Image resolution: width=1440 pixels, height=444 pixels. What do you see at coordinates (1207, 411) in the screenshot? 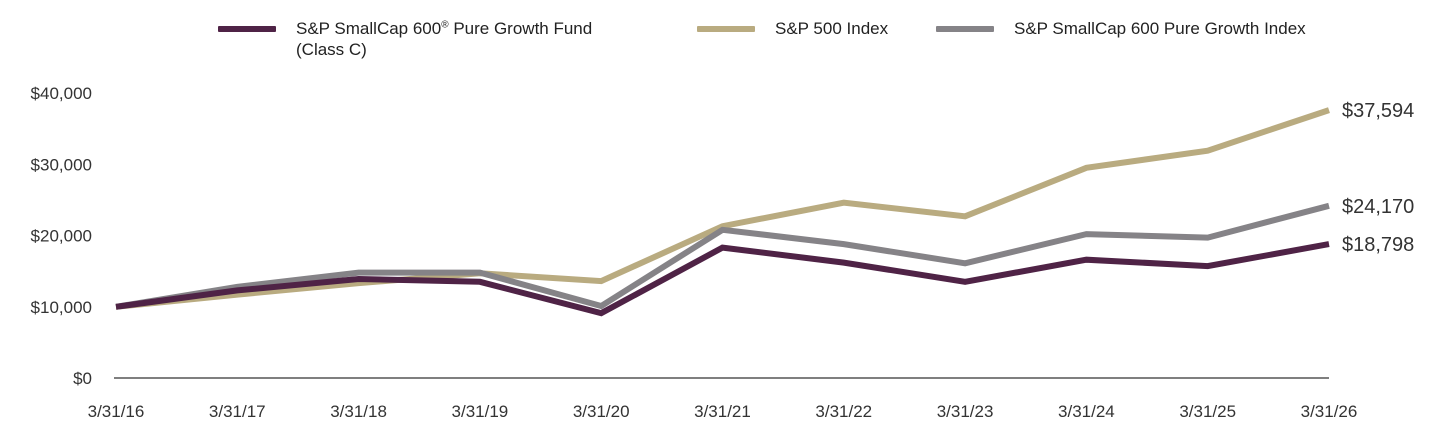
I see `x-tick-label: 3/31/25` at bounding box center [1207, 411].